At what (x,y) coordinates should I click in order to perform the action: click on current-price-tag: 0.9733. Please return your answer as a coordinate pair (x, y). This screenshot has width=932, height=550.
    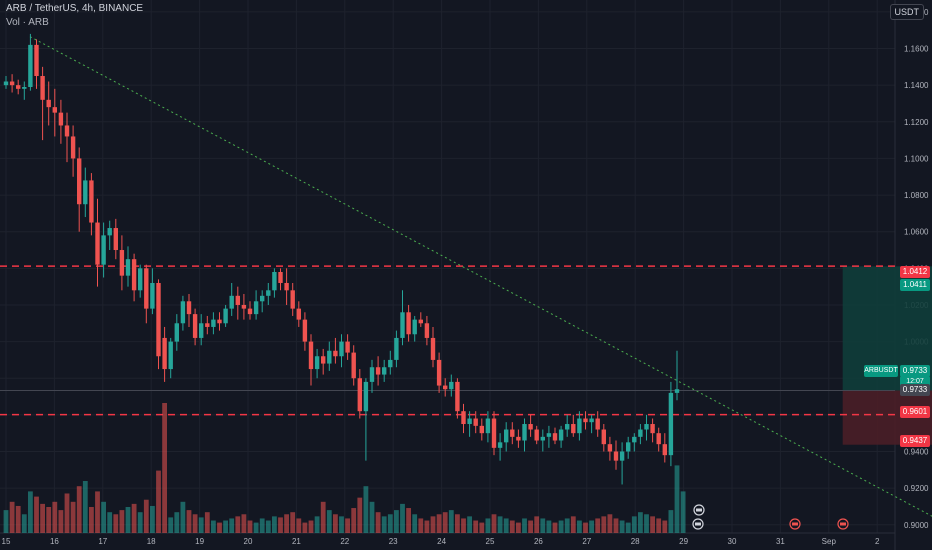
    Looking at the image, I should click on (915, 371).